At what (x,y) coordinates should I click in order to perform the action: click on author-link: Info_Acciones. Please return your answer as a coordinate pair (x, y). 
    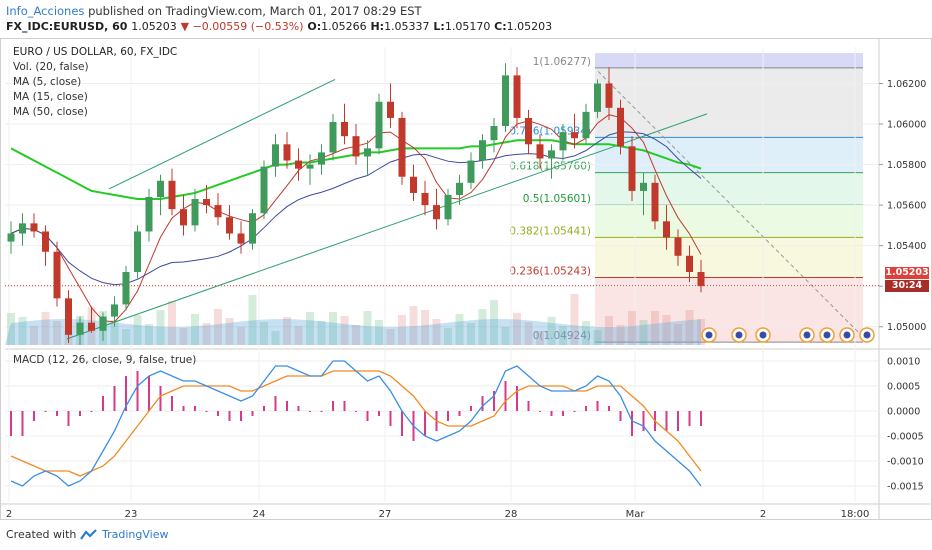
    Looking at the image, I should click on (45, 11).